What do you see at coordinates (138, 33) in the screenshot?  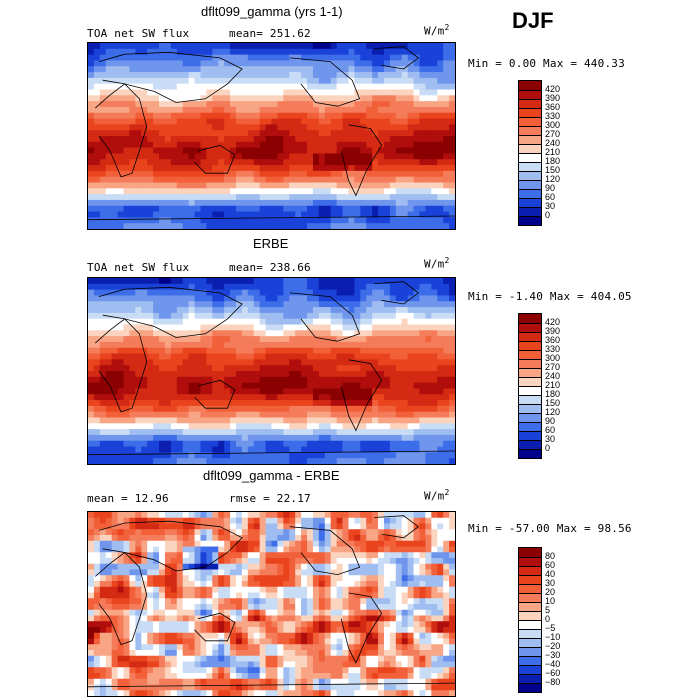 I see `panel-1-left-label: TOA net SW flux` at bounding box center [138, 33].